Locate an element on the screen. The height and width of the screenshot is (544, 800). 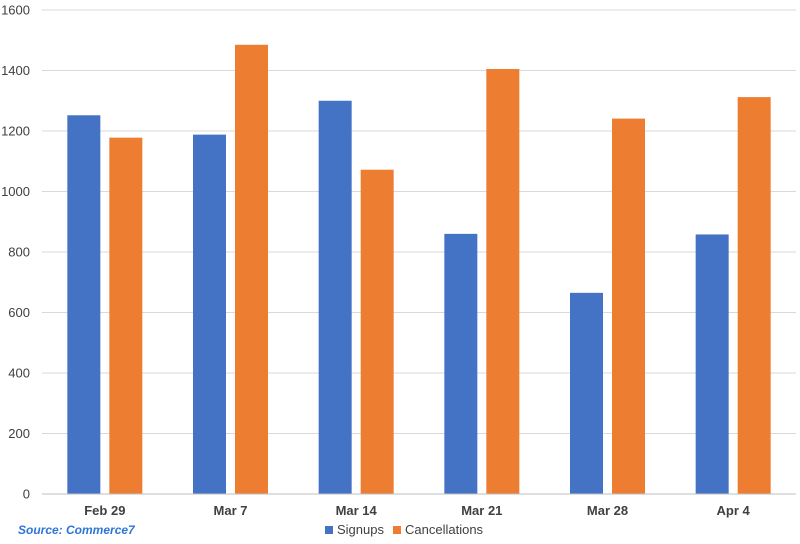
y-tick-label: 1600 is located at coordinates (15, 10).